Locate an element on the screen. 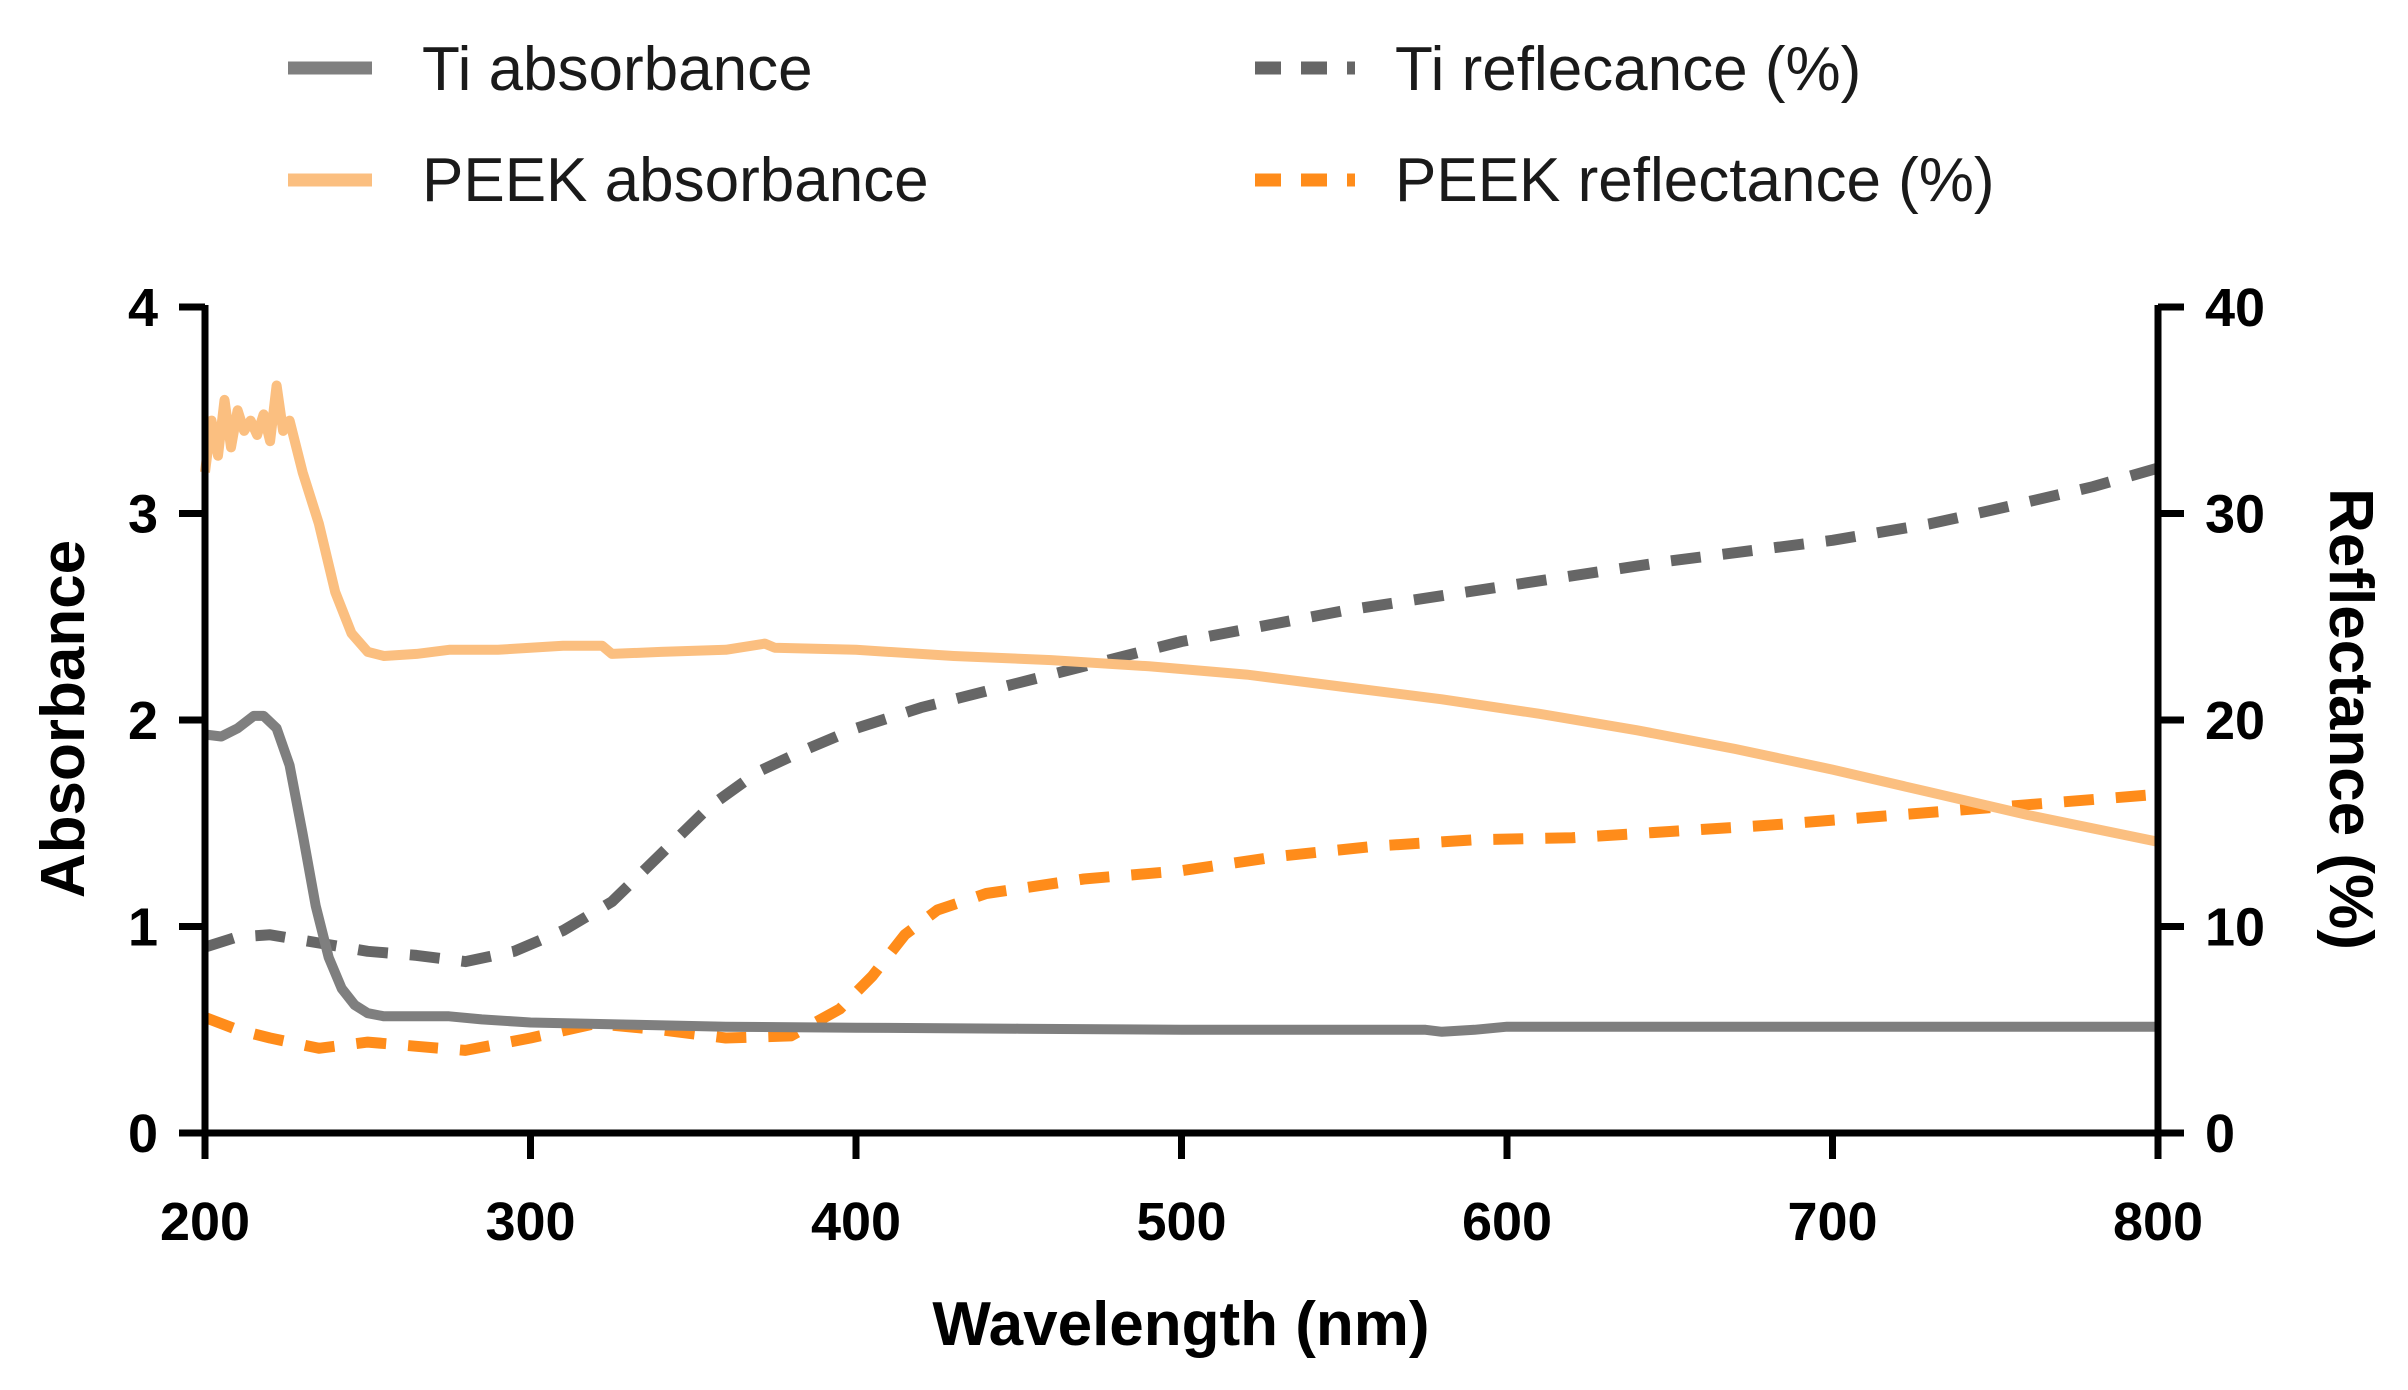  y-right-ticks: 0 10 20 30 40 is located at coordinates (2211, 721).